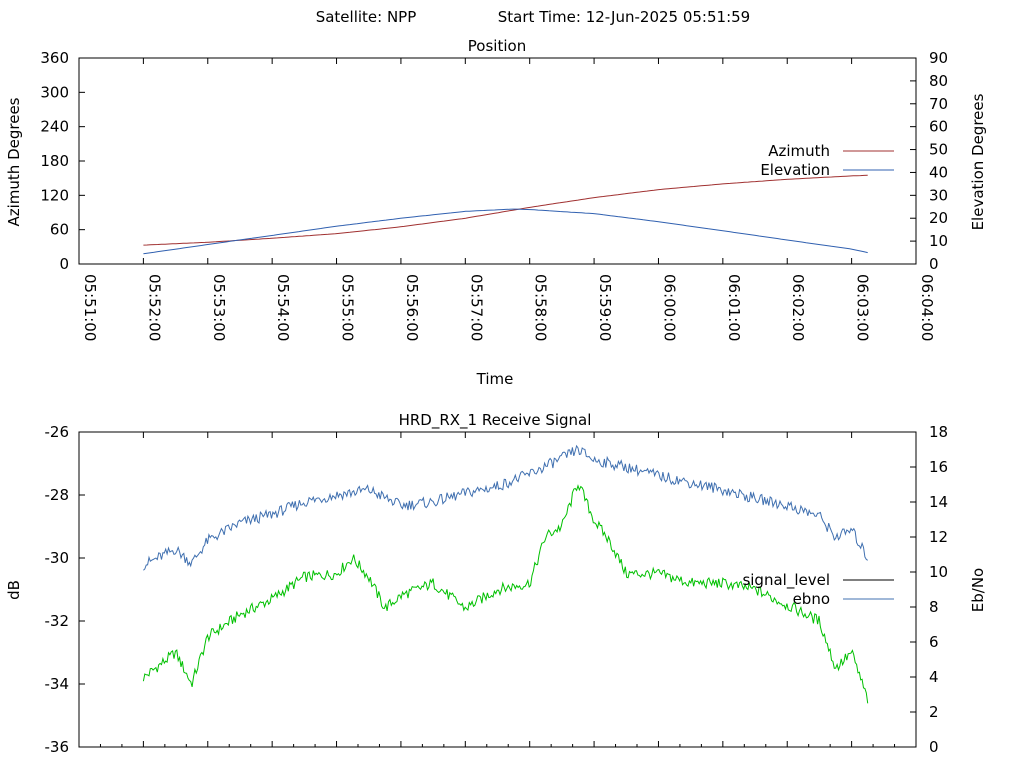  I want to click on signal-y2-tick-label: 10, so click(938, 572).